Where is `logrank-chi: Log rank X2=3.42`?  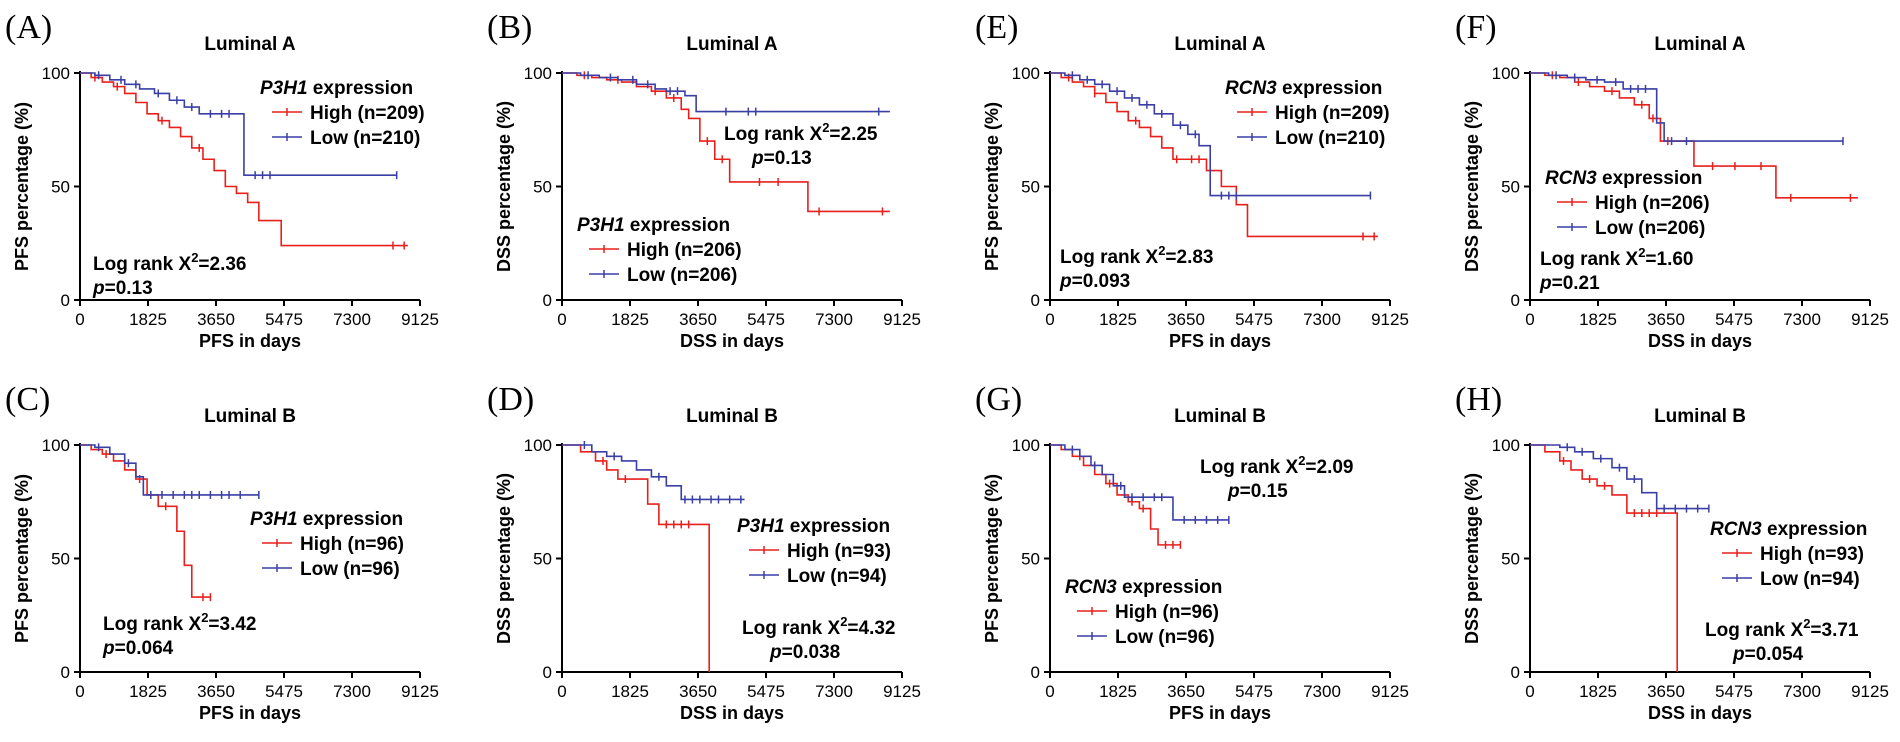 logrank-chi: Log rank X2=3.42 is located at coordinates (180, 622).